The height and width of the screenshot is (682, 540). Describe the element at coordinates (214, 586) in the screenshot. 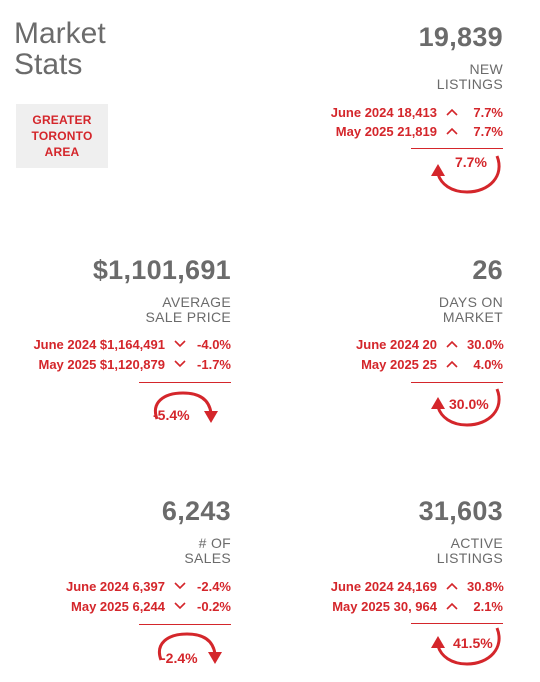

I see `comparison-pct: -2.4%` at that location.